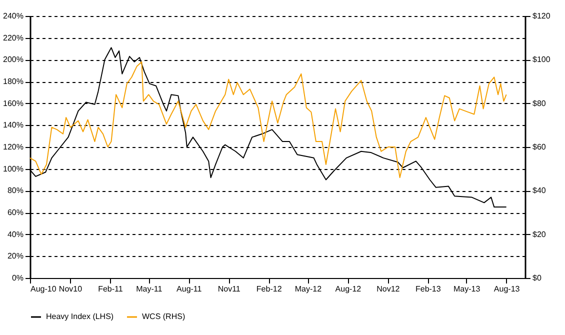  What do you see at coordinates (13, 103) in the screenshot?
I see `y-tick-label: 160%` at bounding box center [13, 103].